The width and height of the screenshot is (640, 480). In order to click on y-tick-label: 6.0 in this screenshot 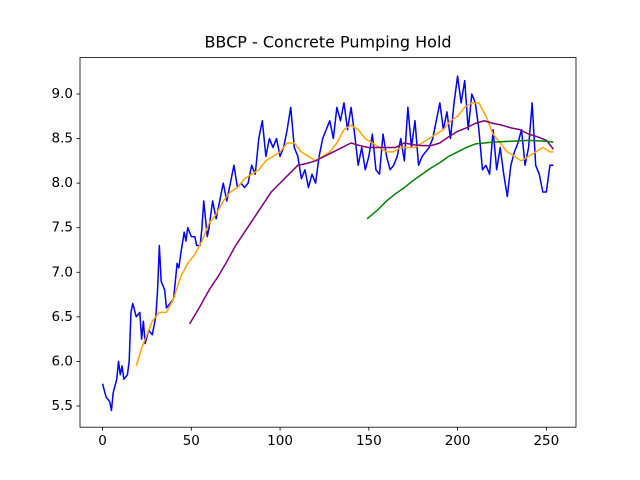, I will do `click(62, 361)`.